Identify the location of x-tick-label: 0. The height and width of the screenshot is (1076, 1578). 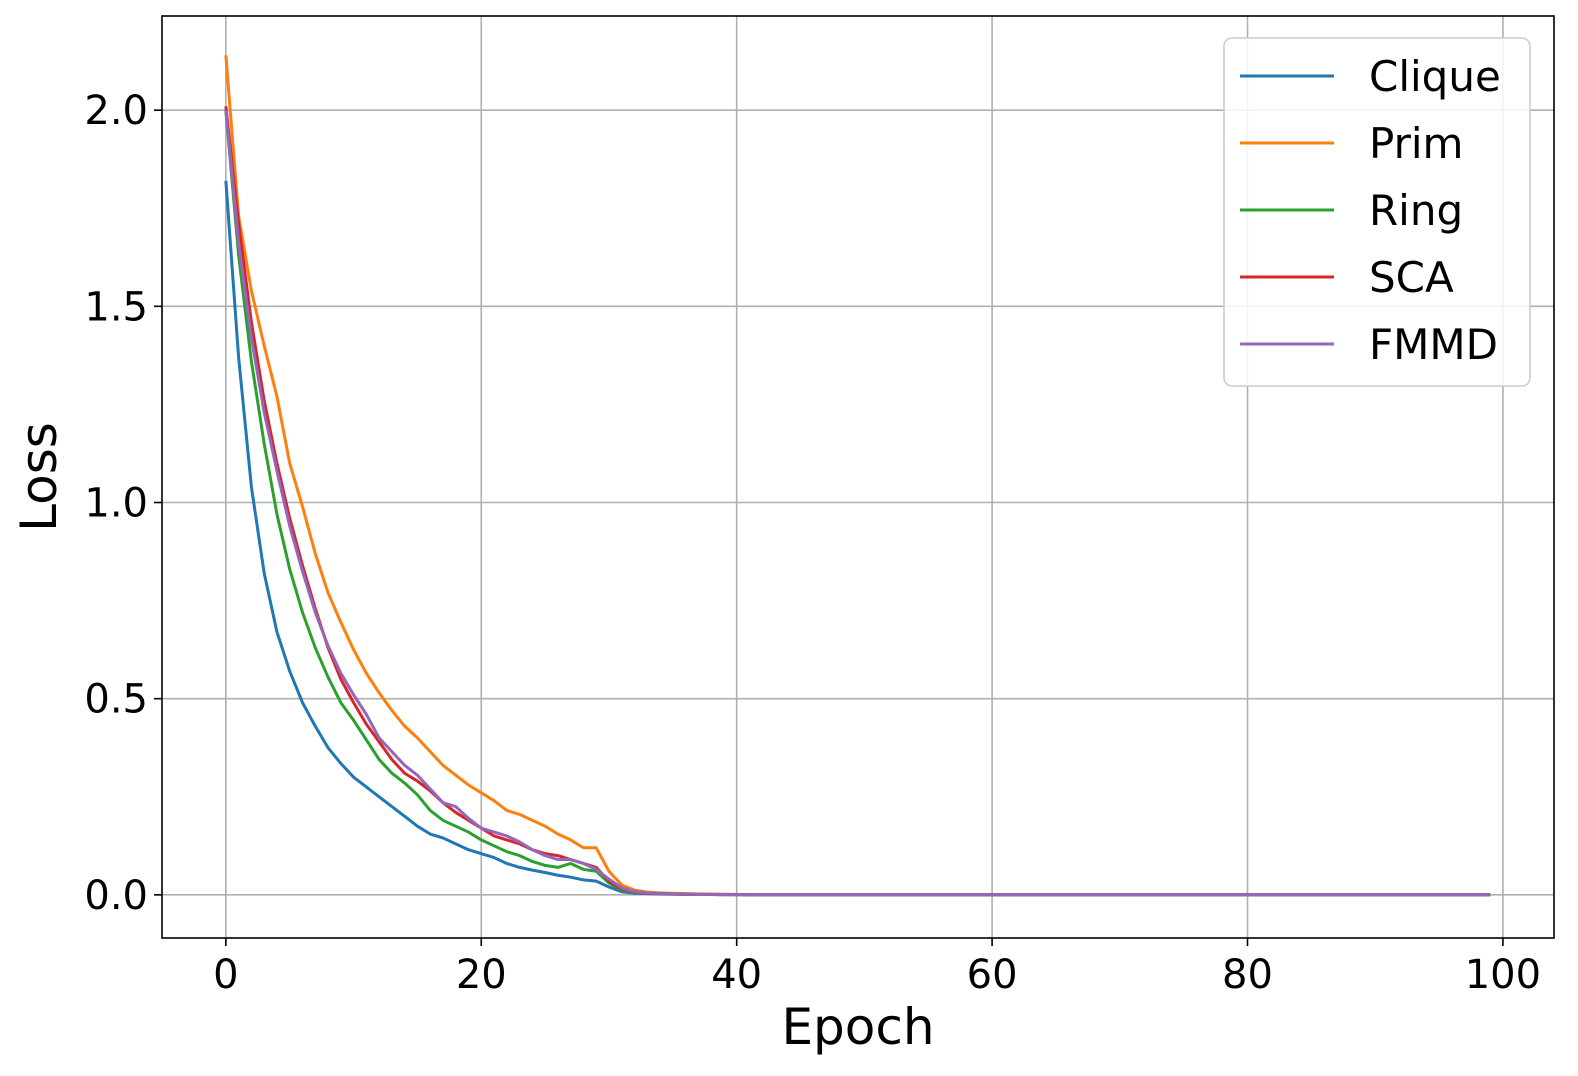
(225, 975).